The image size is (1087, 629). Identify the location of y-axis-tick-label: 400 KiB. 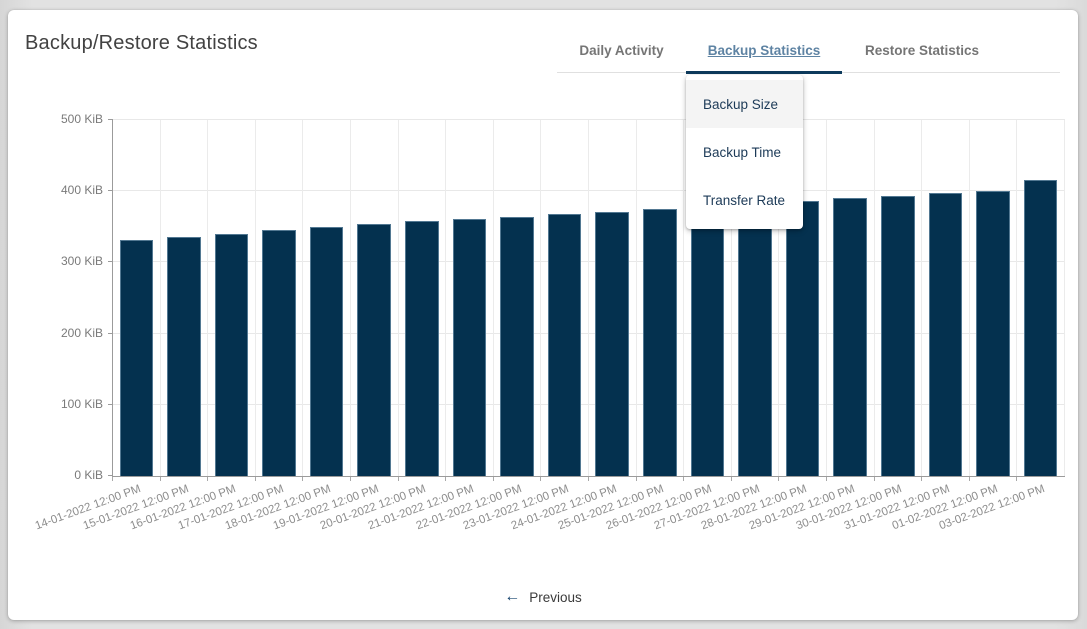
(81, 190).